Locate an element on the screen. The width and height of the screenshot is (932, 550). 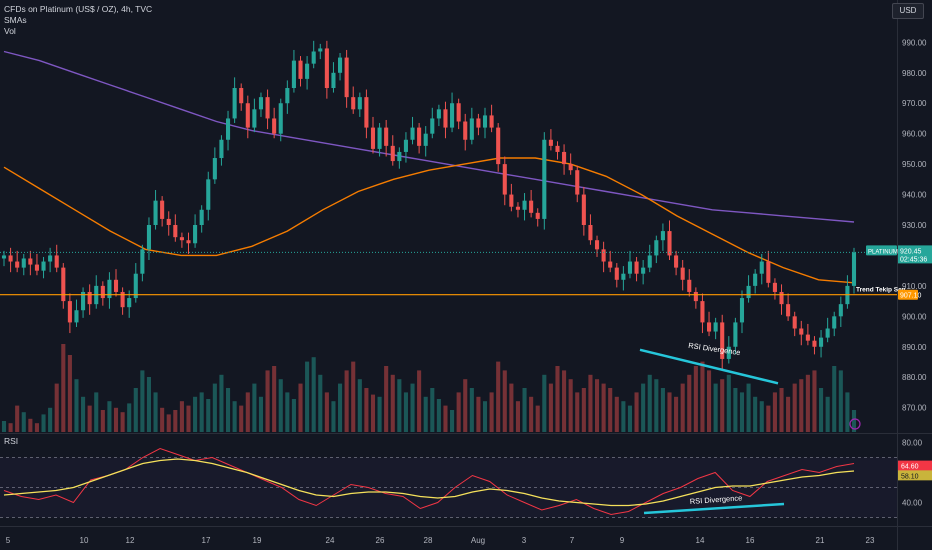
time-tick-label: 23 is located at coordinates (870, 540).